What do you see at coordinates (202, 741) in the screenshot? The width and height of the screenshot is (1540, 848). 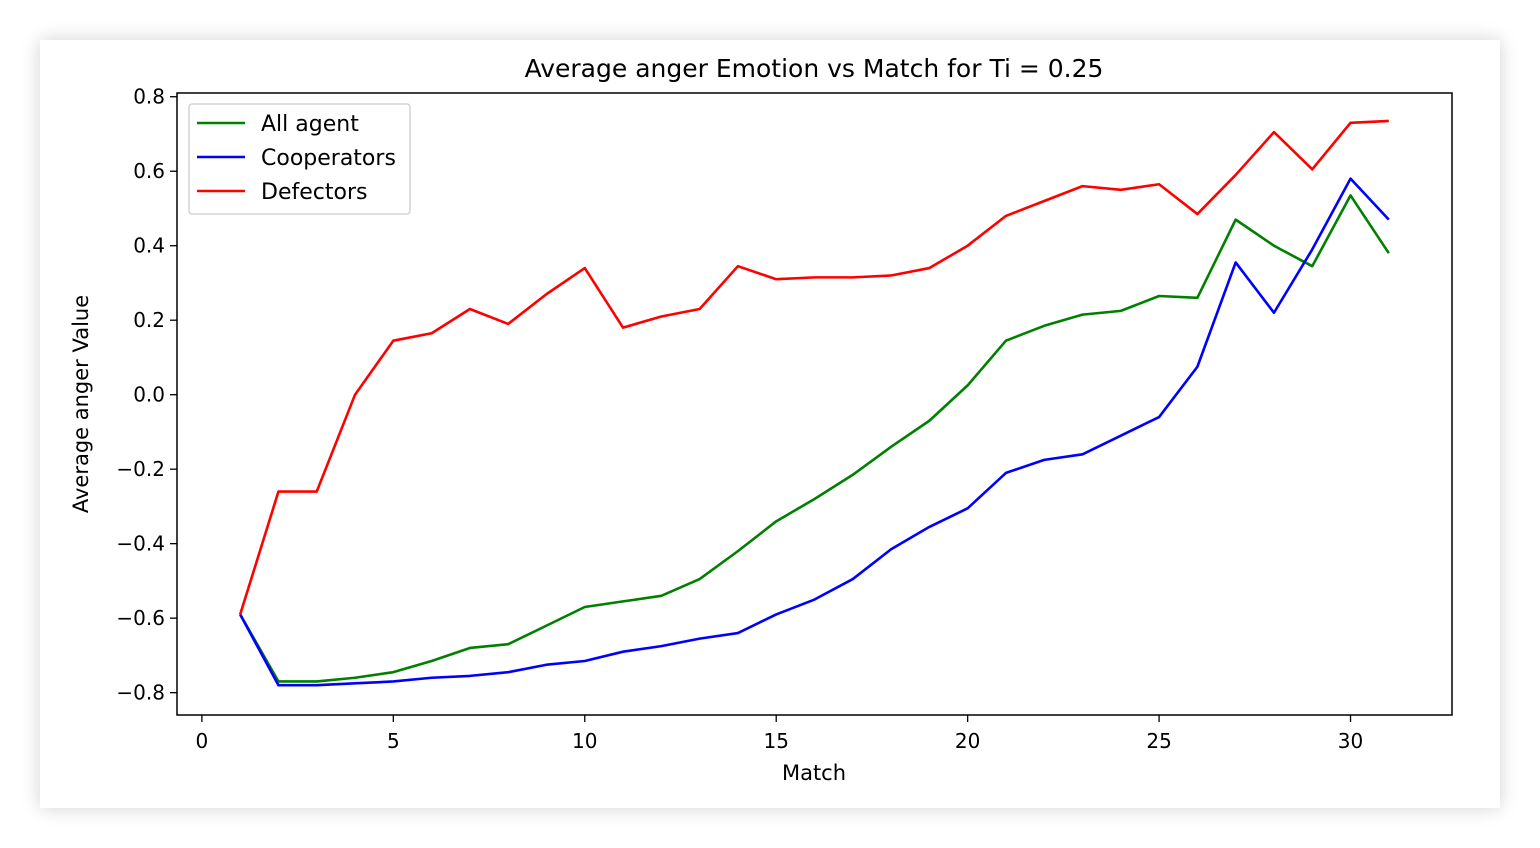 I see `x-tick-label: 0` at bounding box center [202, 741].